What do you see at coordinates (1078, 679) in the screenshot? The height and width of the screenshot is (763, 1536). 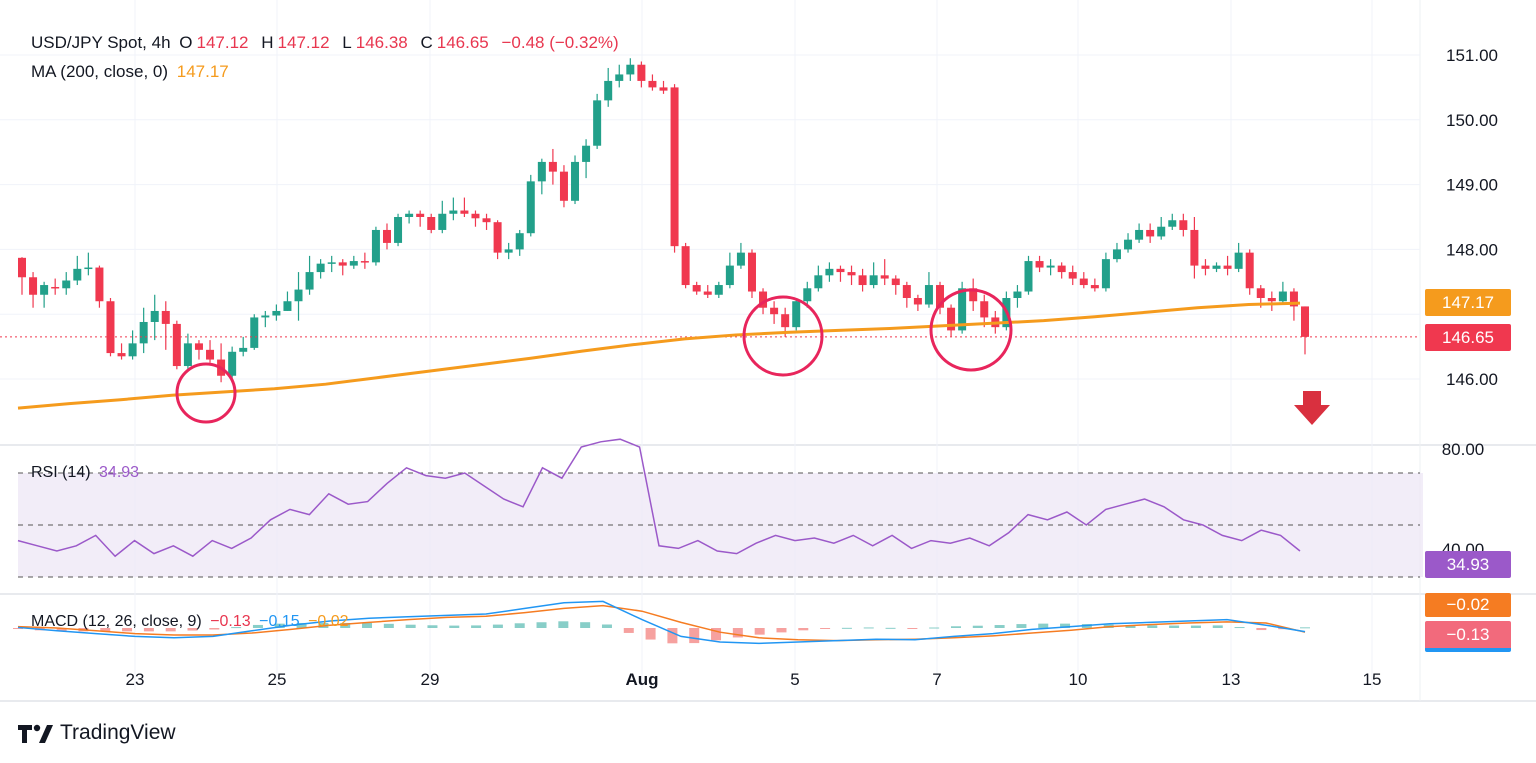 I see `x-tick-label: 10` at bounding box center [1078, 679].